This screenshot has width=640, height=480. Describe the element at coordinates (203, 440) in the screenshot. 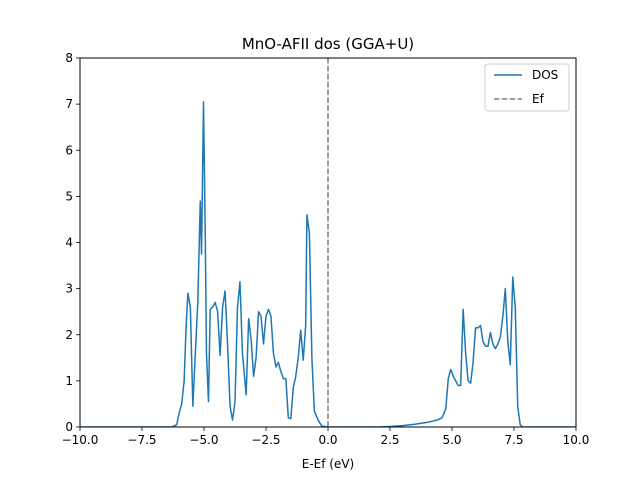

I see `x-tick-label: −5.0` at that location.